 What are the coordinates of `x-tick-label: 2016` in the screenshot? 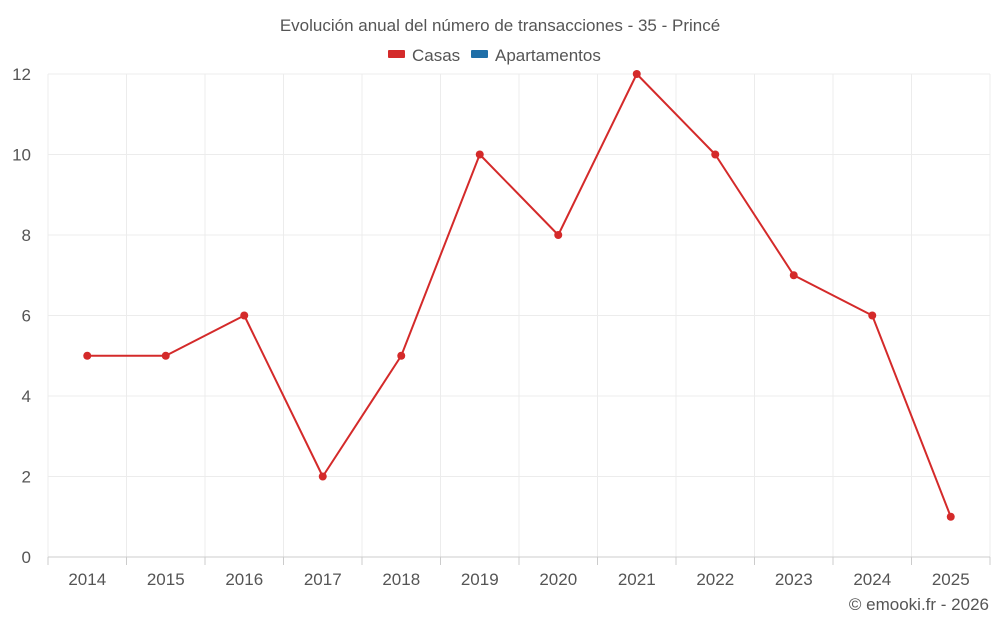 It's located at (244, 579).